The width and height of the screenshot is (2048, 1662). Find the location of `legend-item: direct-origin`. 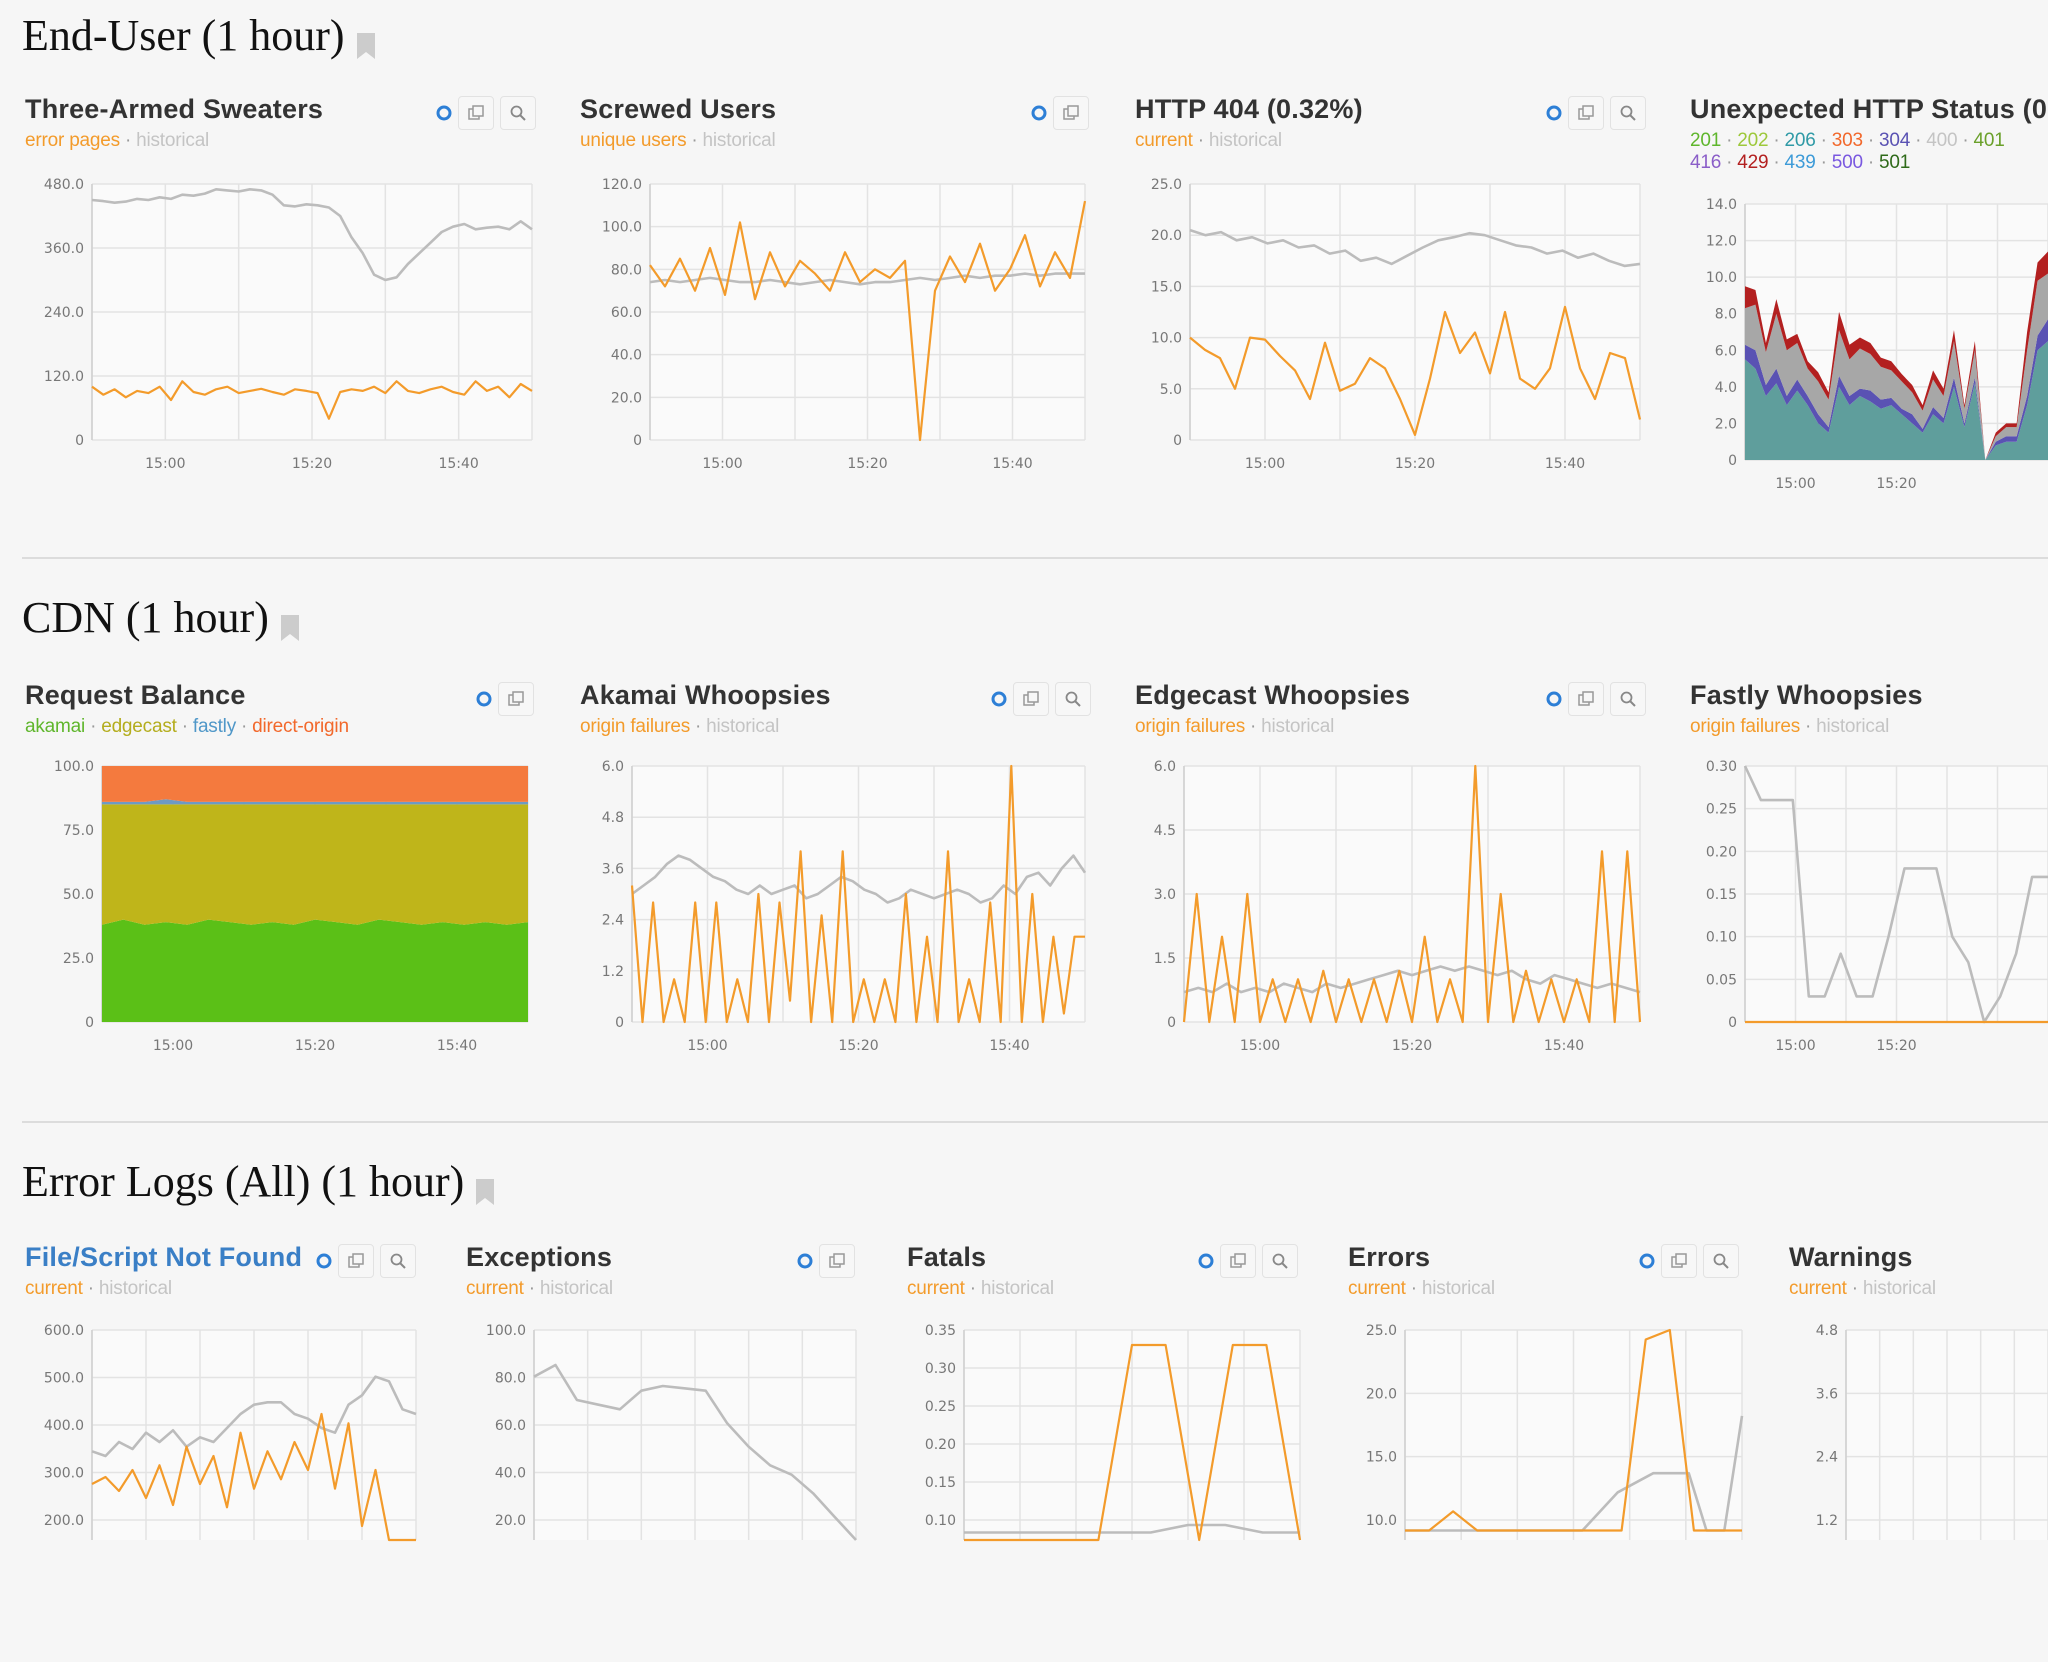

legend-item: direct-origin is located at coordinates (300, 726).